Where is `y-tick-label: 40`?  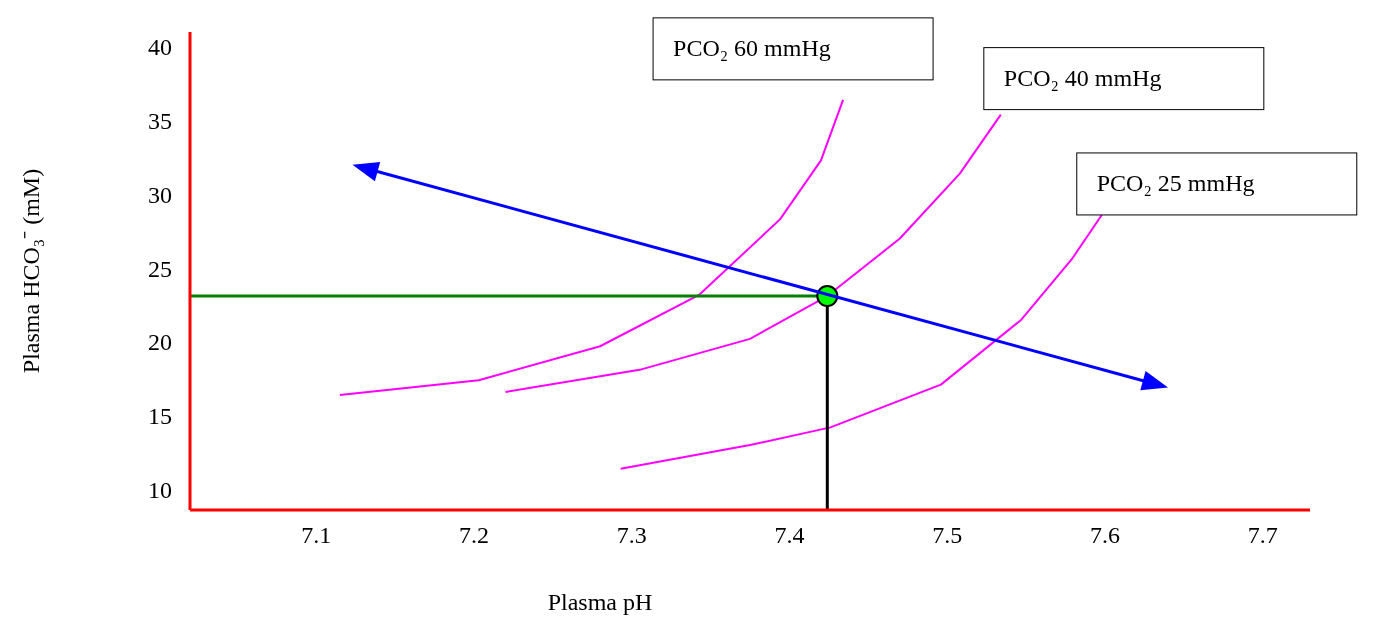
y-tick-label: 40 is located at coordinates (160, 47).